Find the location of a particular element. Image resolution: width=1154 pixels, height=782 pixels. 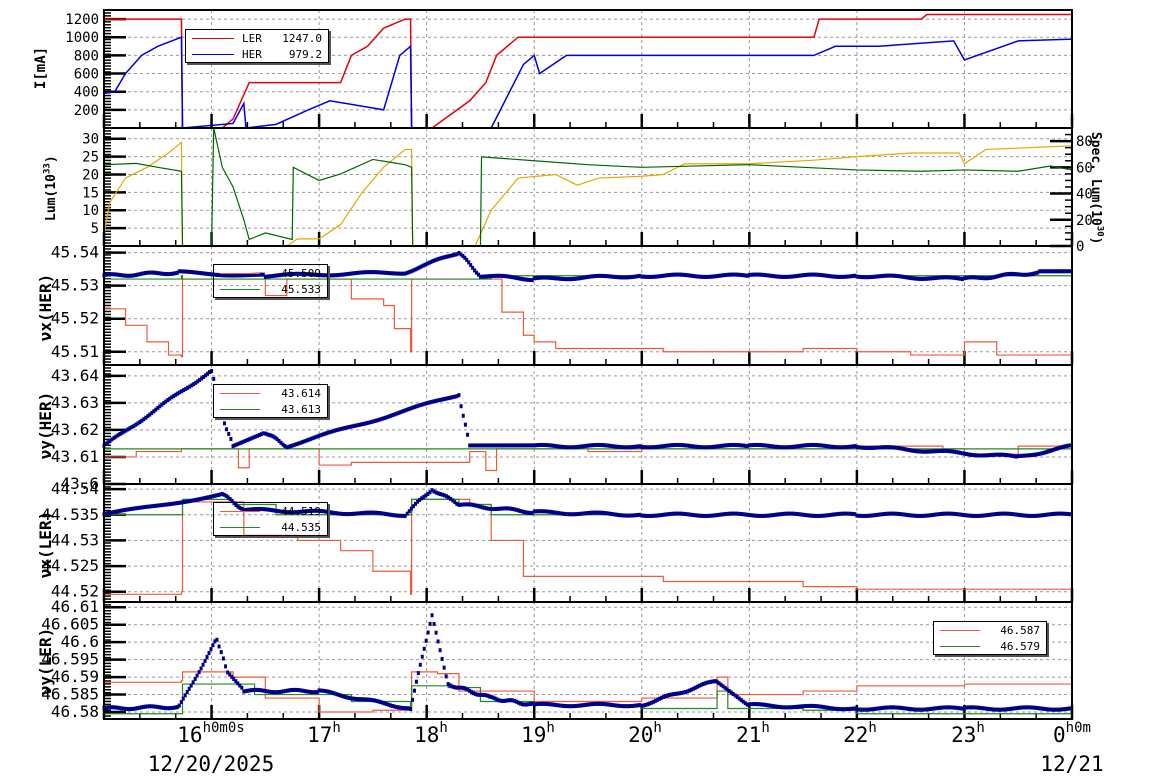

xtick-23h: 23h is located at coordinates (968, 733).